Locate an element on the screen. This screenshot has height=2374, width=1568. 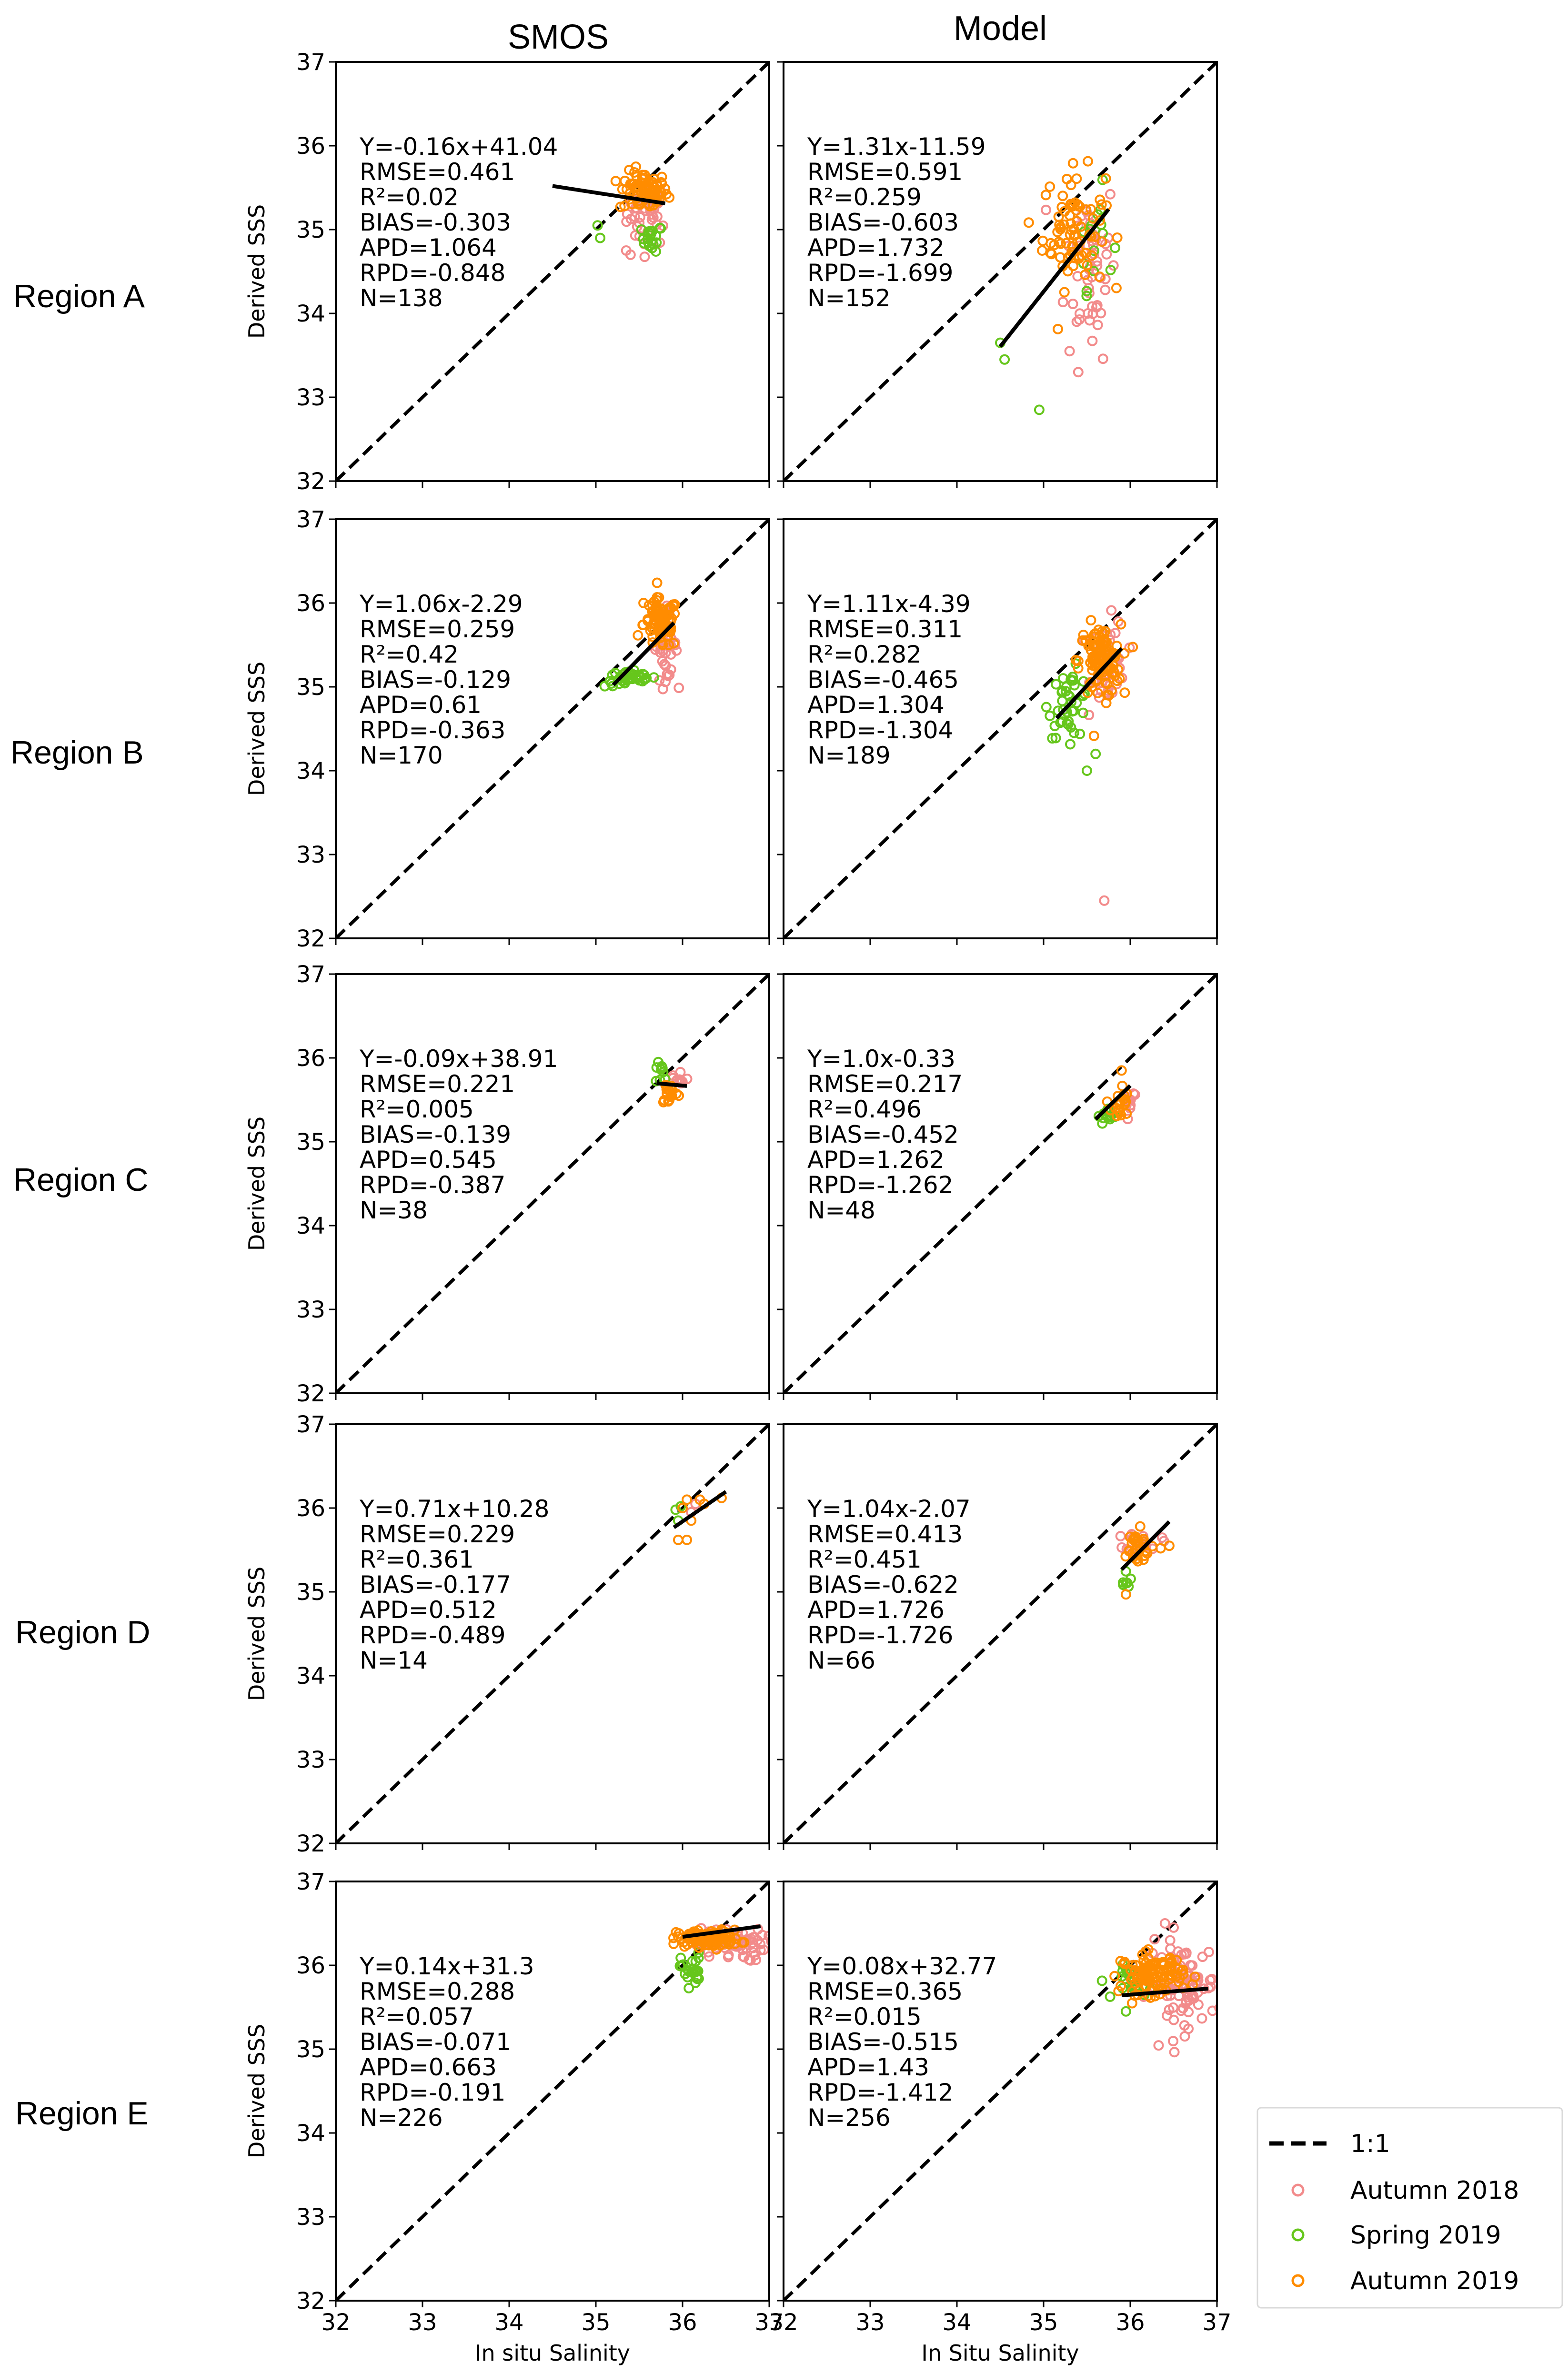
stat-line: APD=1.726 is located at coordinates (876, 1610).